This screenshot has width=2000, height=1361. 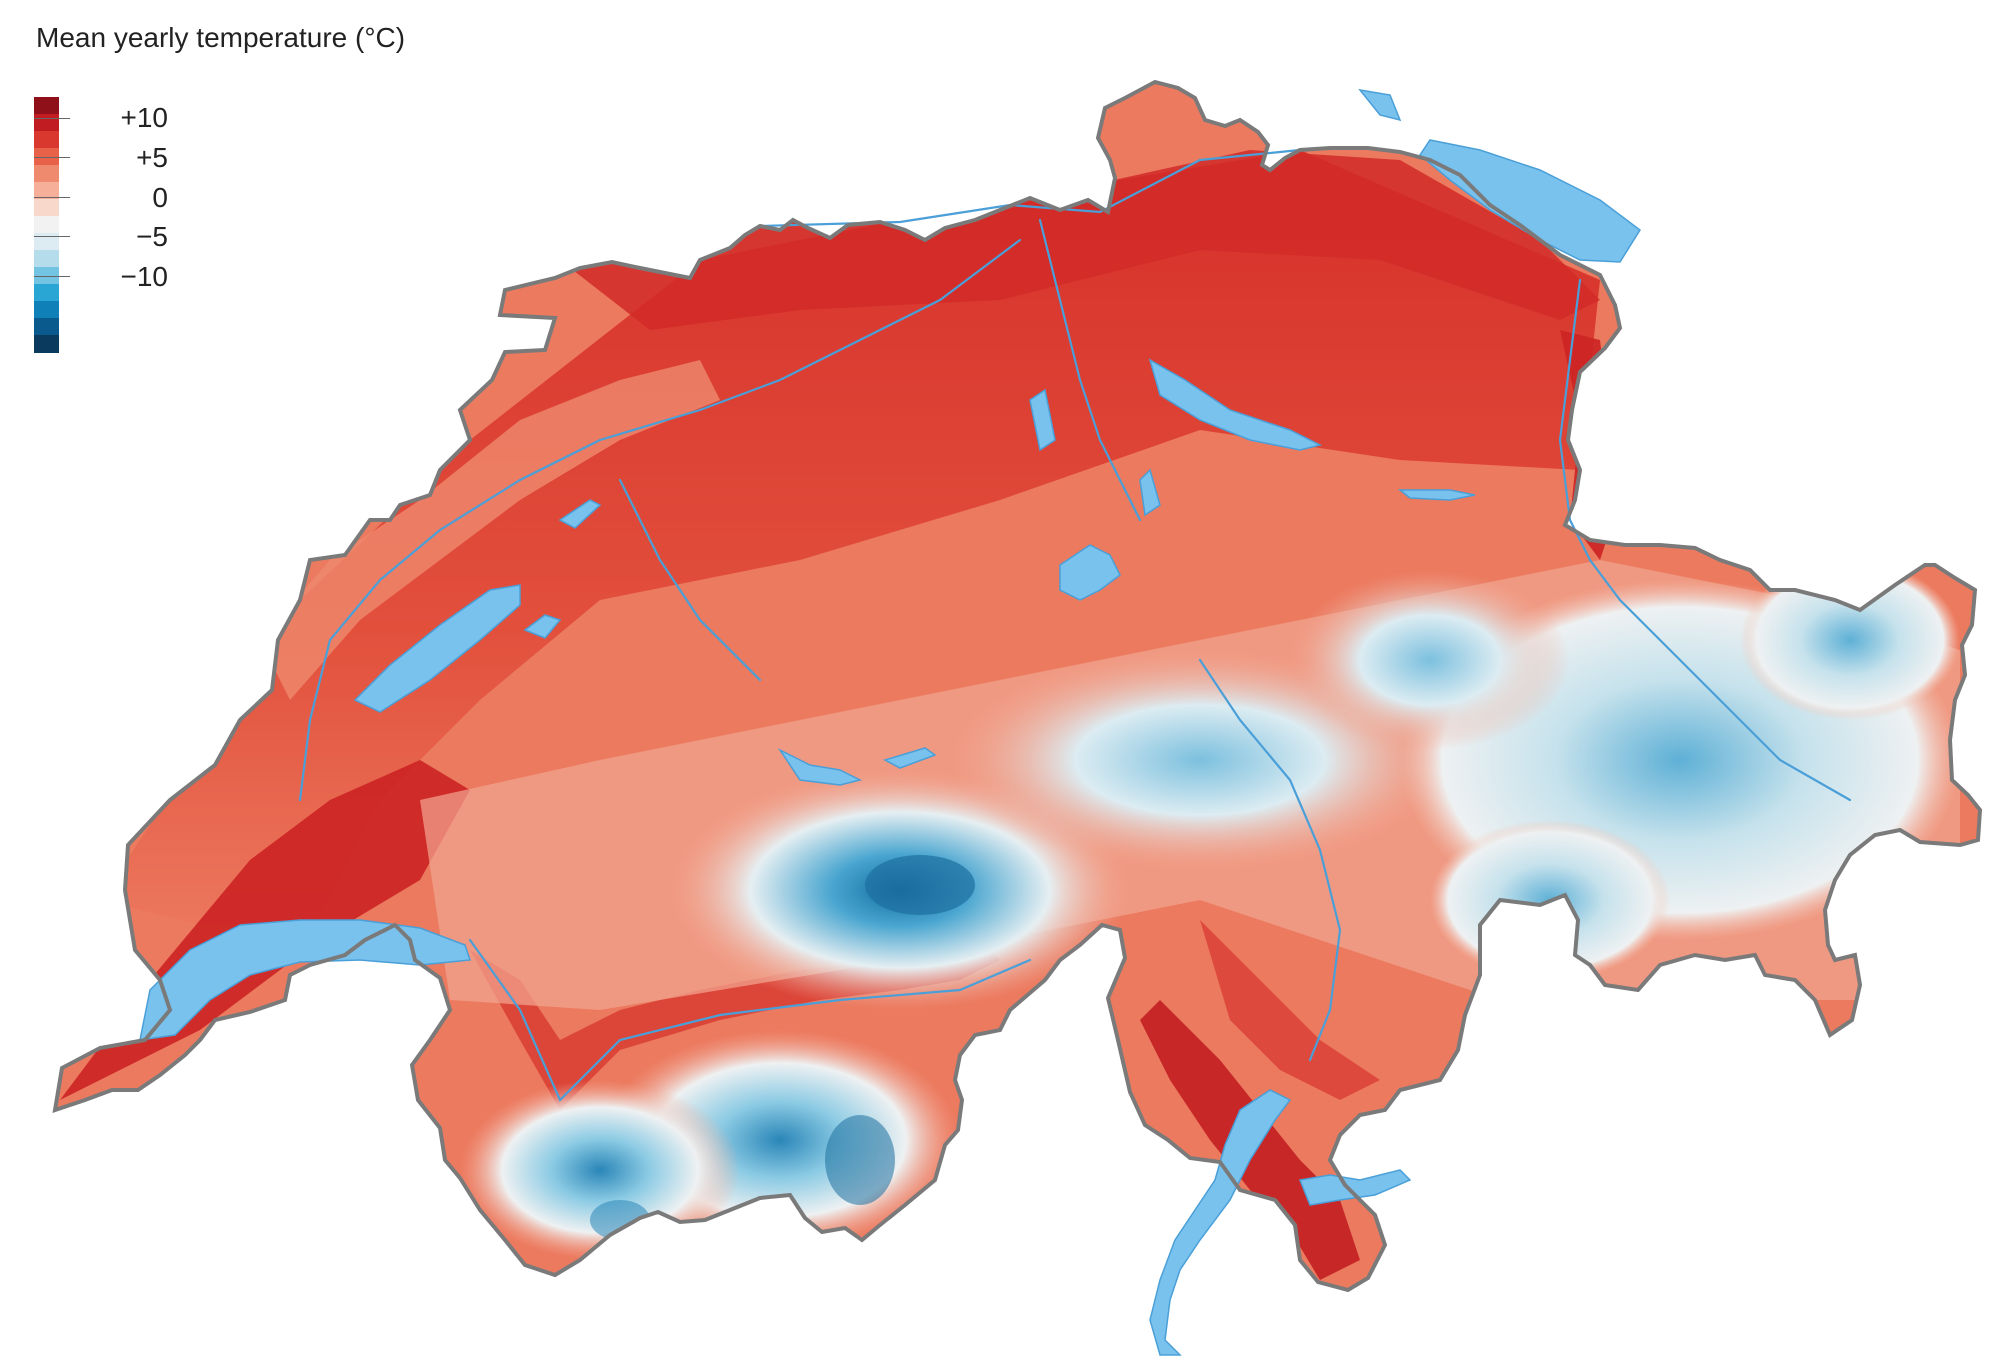 I want to click on lake-neuchatel, so click(x=437, y=648).